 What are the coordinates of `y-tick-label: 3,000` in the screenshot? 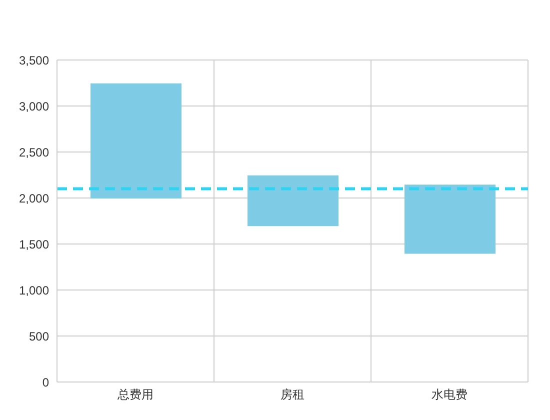 It's located at (34, 106).